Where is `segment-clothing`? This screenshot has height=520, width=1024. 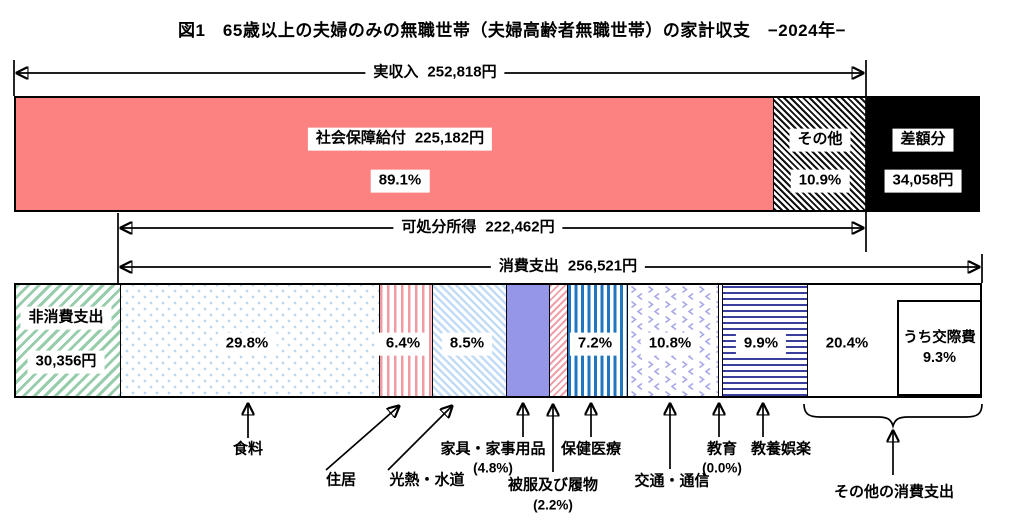 segment-clothing is located at coordinates (558, 340).